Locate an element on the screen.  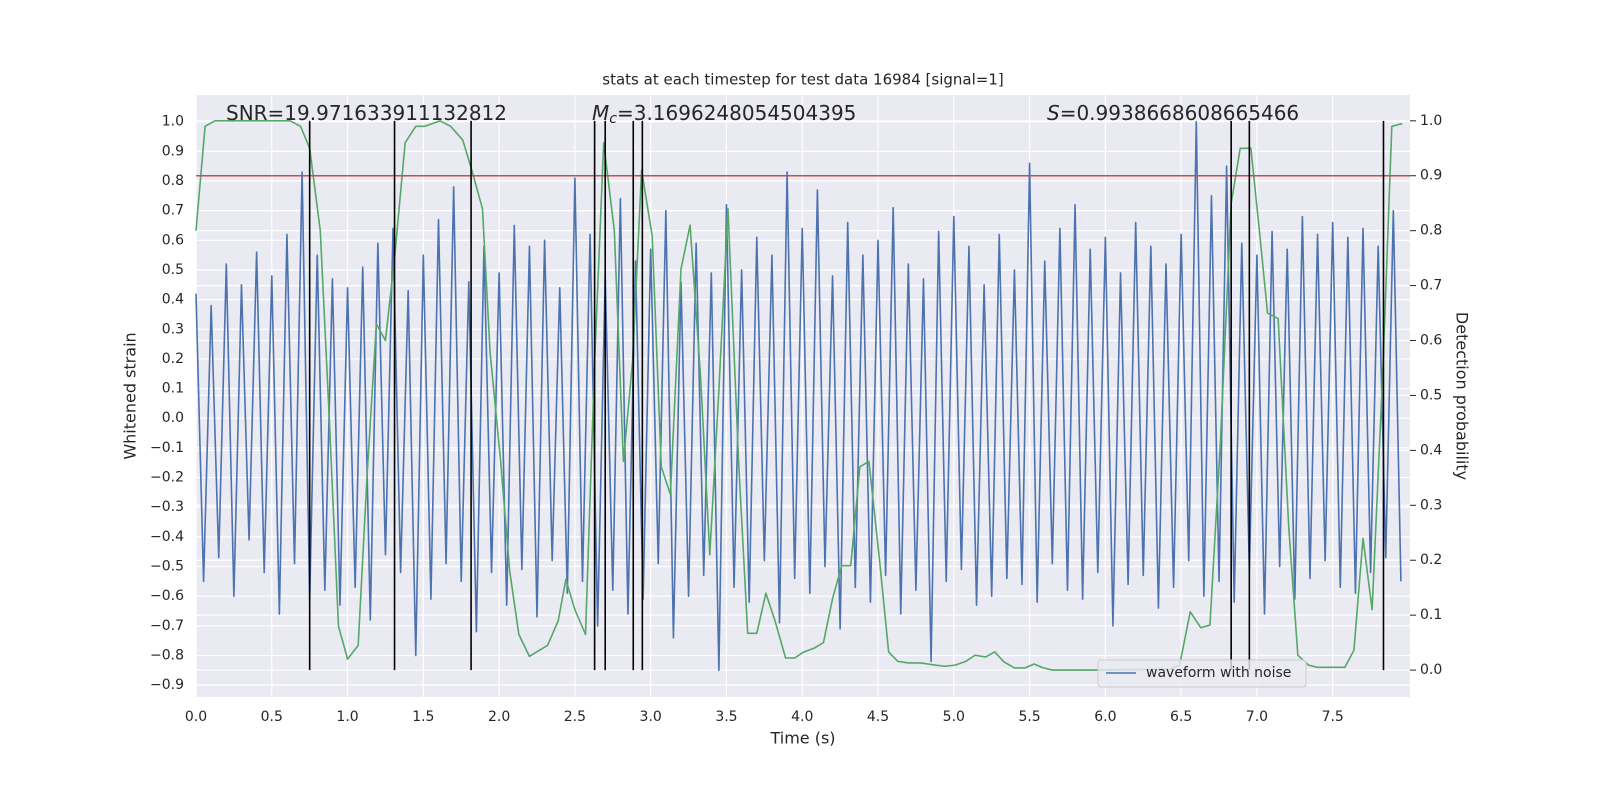
y-tick-label: −0.2 is located at coordinates (167, 478).